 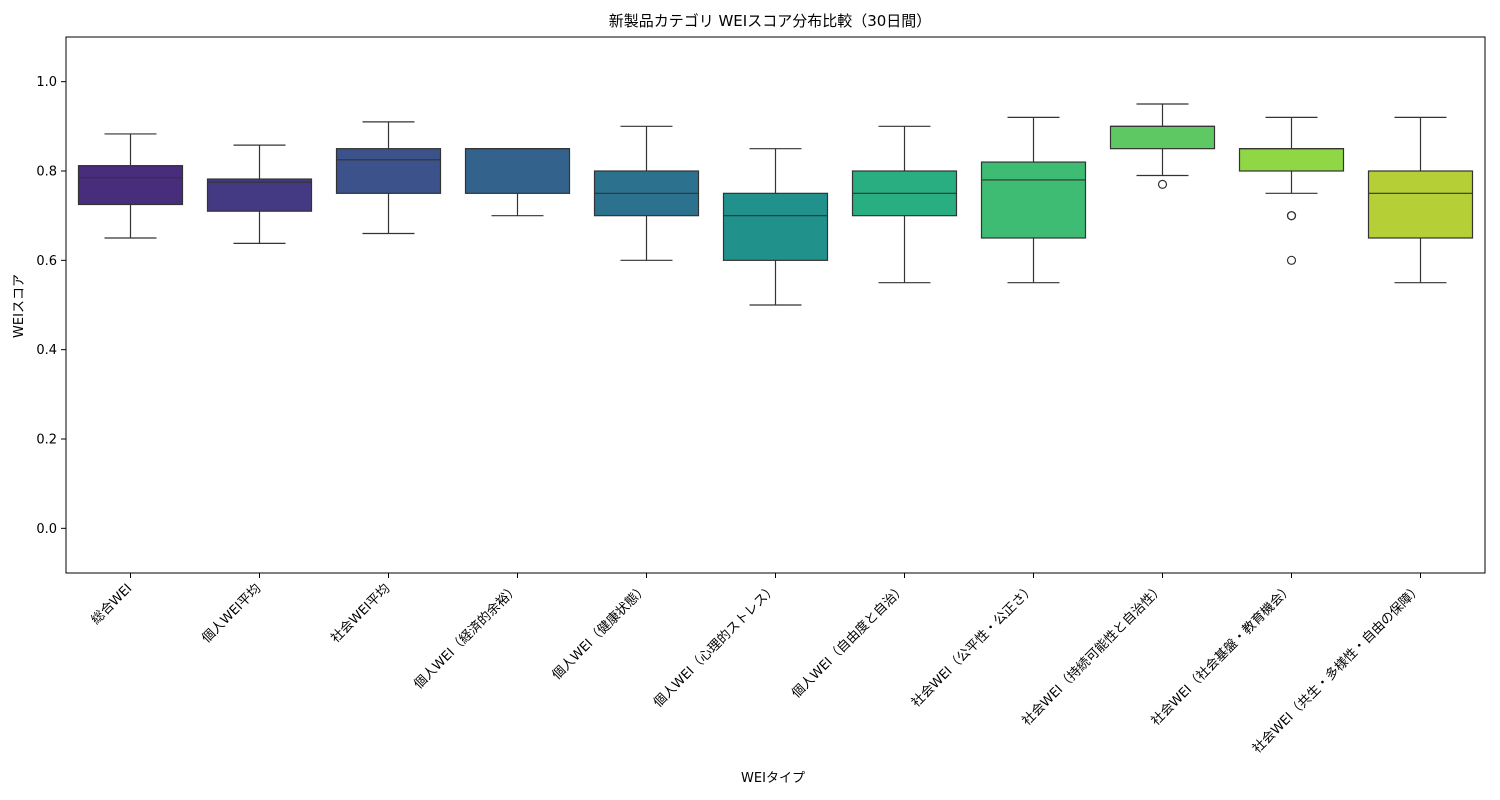 What do you see at coordinates (467, 637) in the screenshot?
I see `x-tick-label: 個人WEI（経済的余裕）` at bounding box center [467, 637].